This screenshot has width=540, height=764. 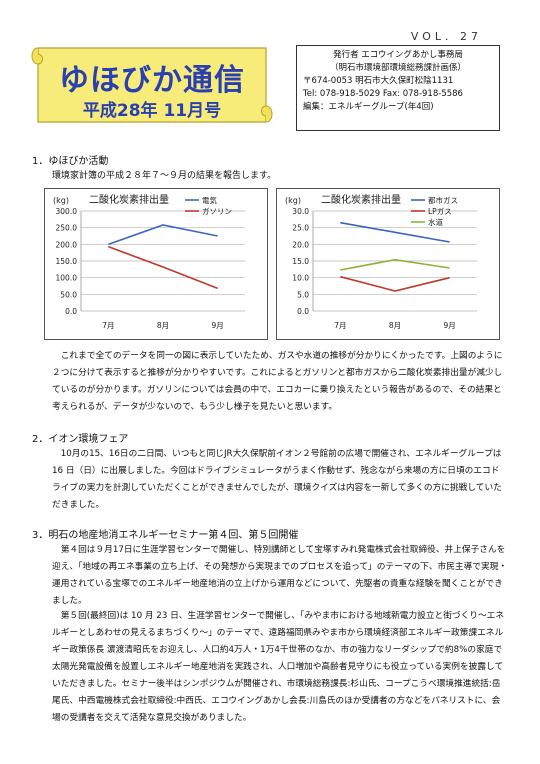 I want to click on chart-y-tick-label: 10.0, so click(x=300, y=278).